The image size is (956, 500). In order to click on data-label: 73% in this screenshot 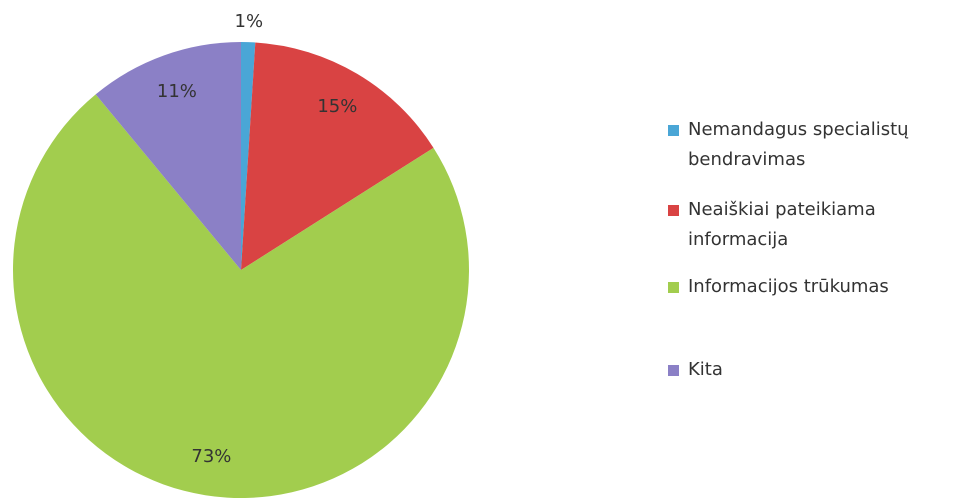, I will do `click(211, 456)`.